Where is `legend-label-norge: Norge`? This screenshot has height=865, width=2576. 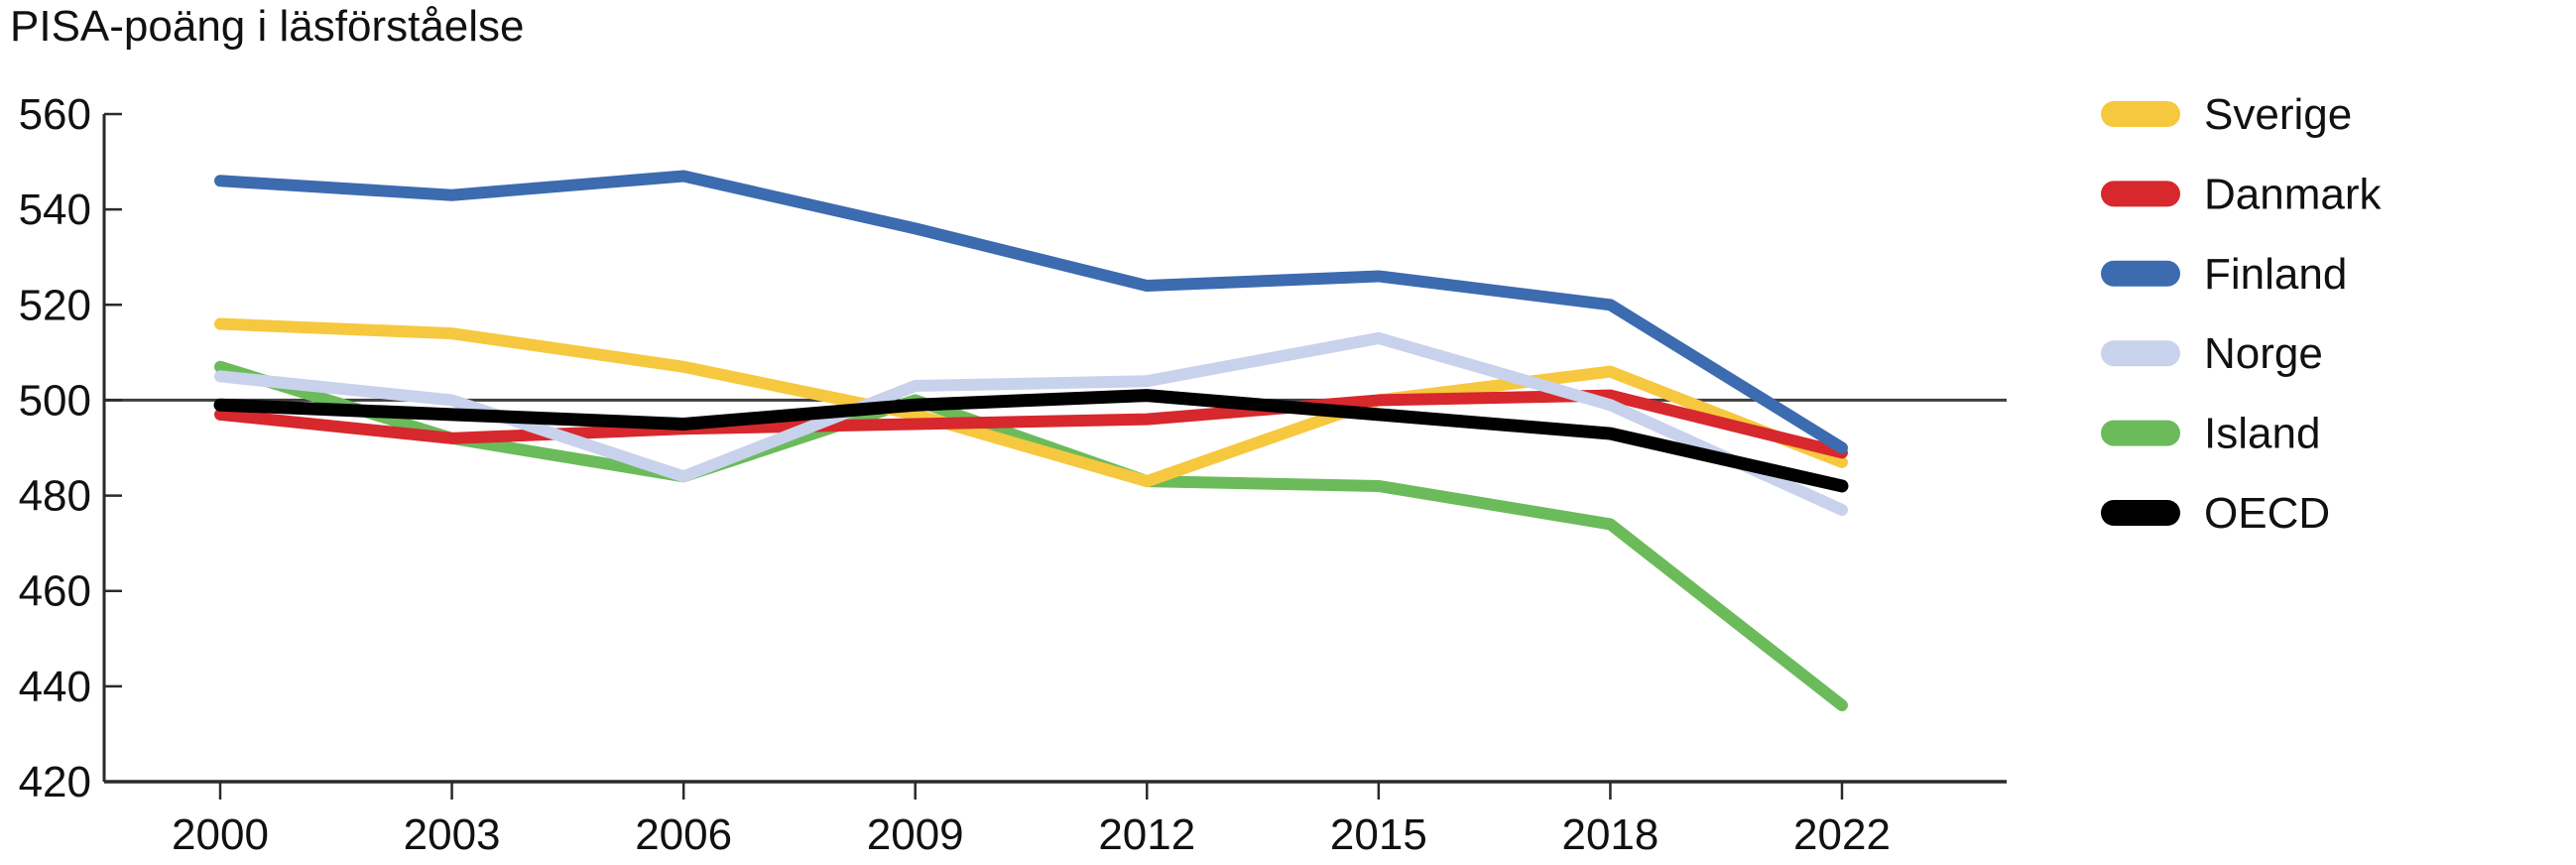 legend-label-norge: Norge is located at coordinates (2263, 353).